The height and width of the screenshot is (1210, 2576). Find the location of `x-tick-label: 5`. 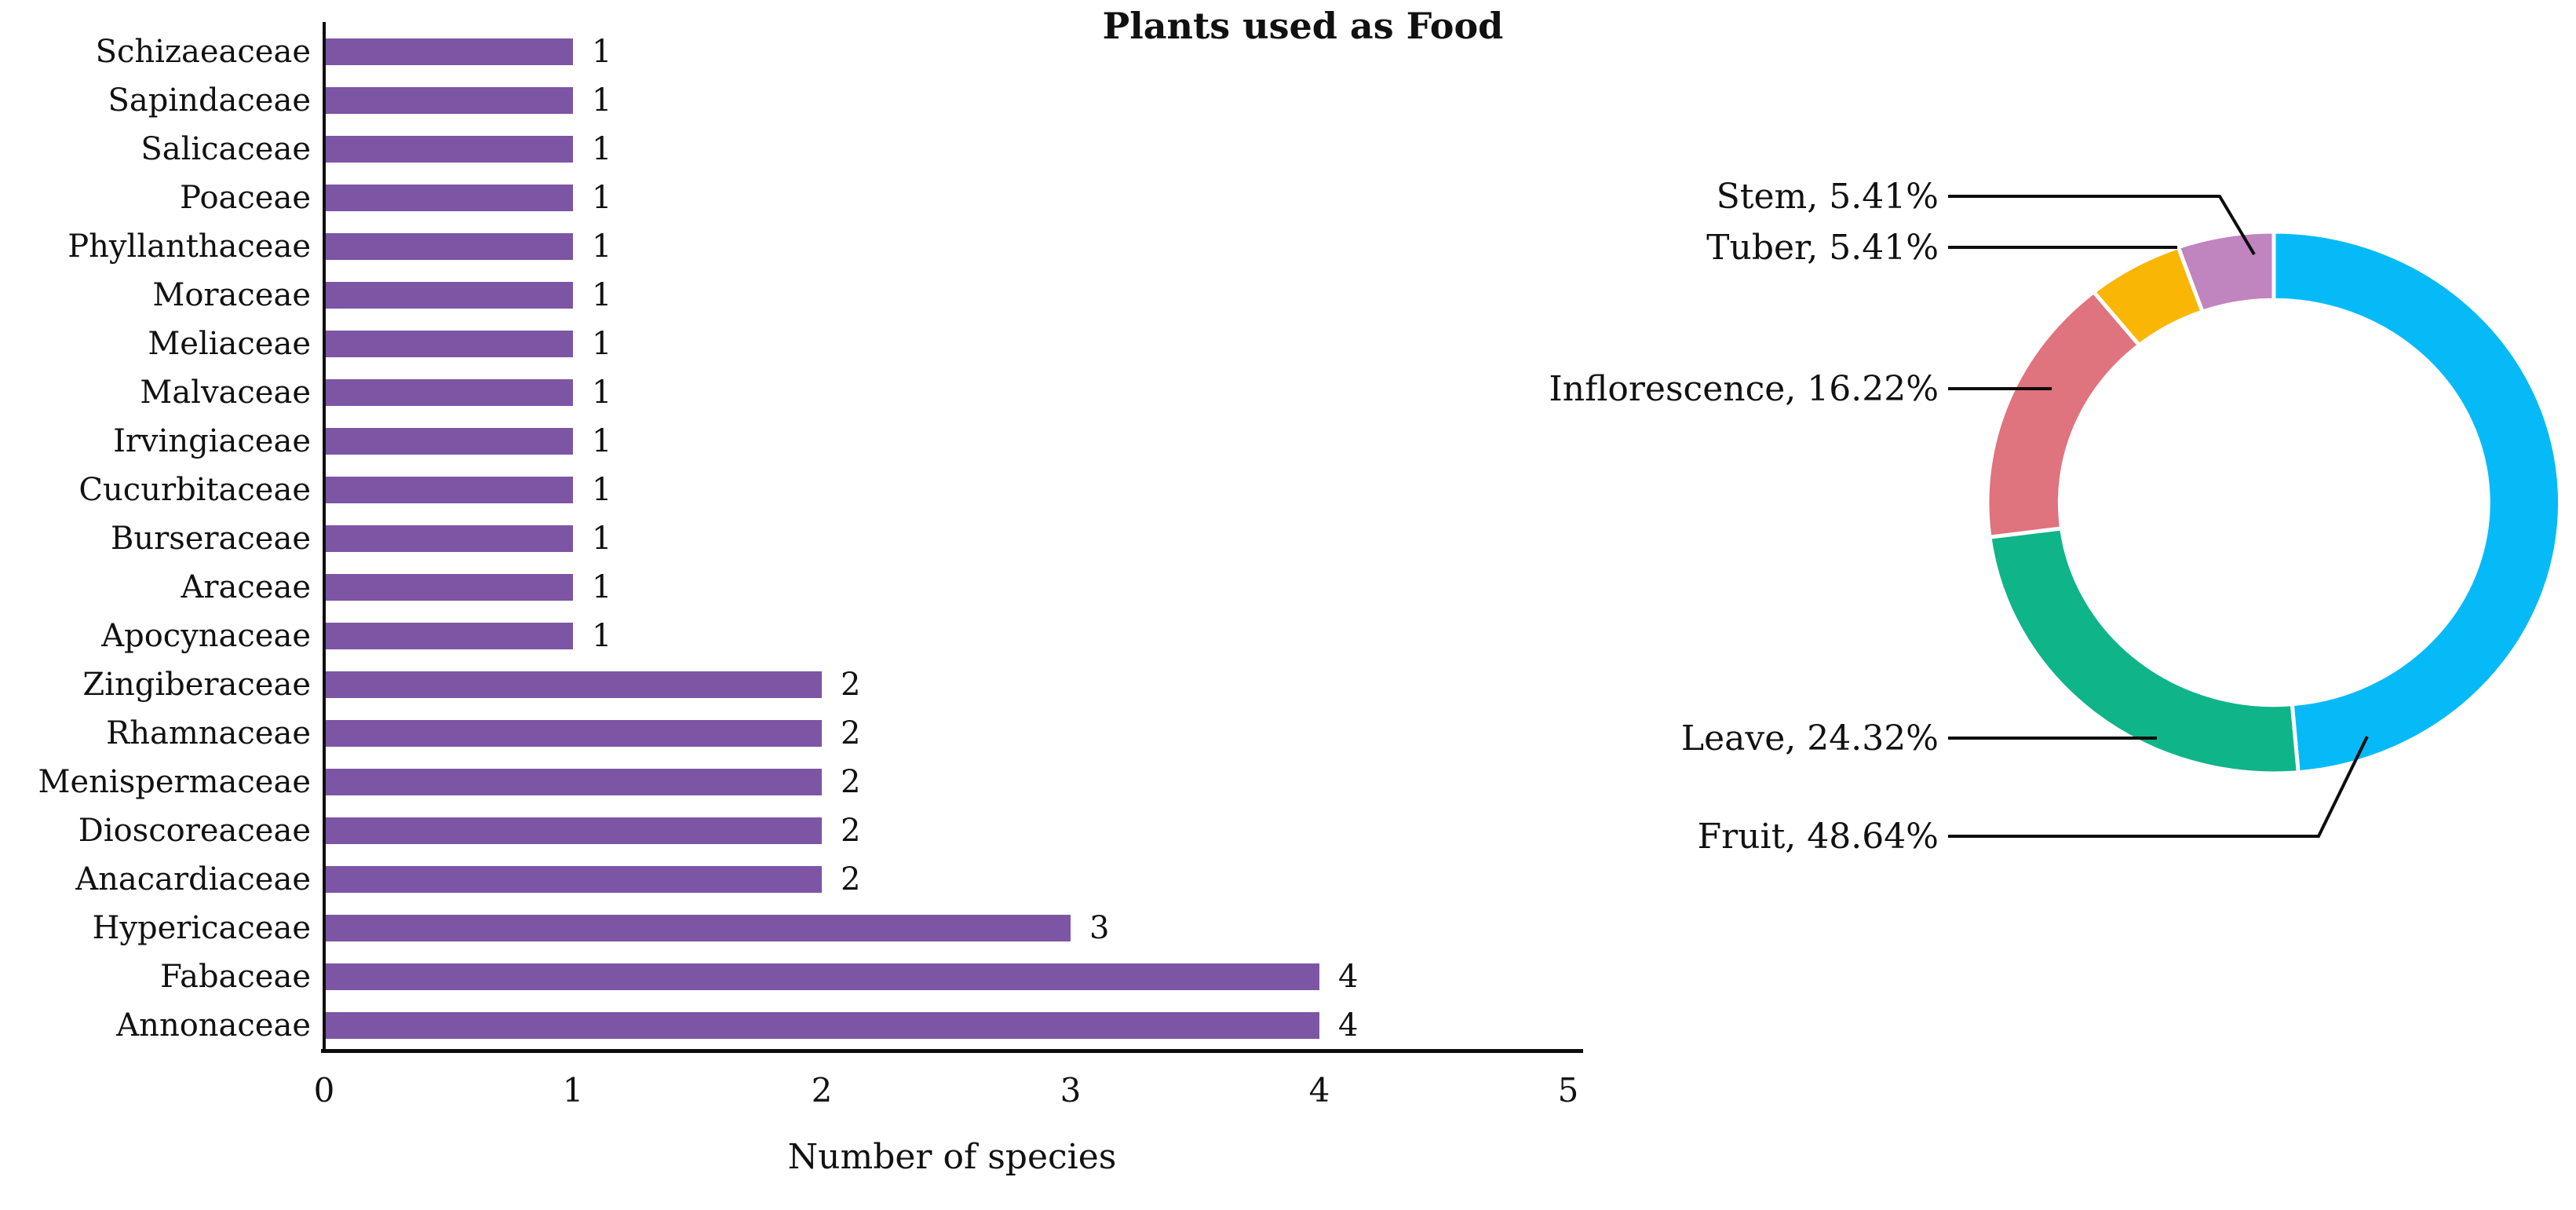

x-tick-label: 5 is located at coordinates (1568, 1090).